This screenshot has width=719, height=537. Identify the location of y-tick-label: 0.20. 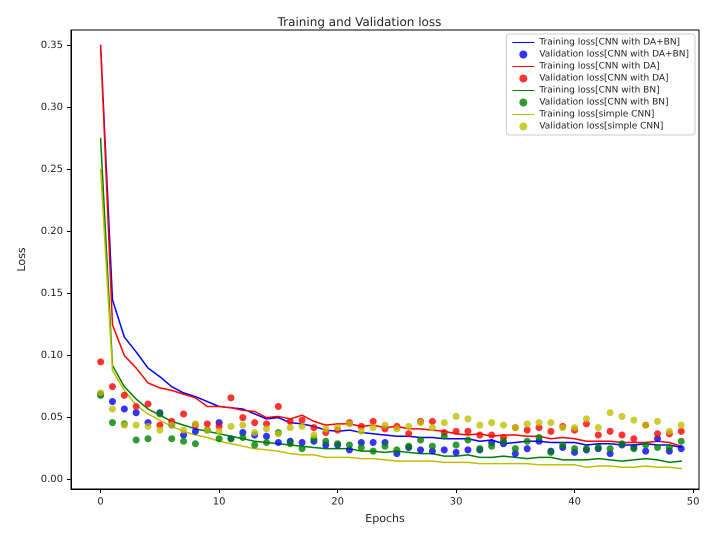
(51, 232).